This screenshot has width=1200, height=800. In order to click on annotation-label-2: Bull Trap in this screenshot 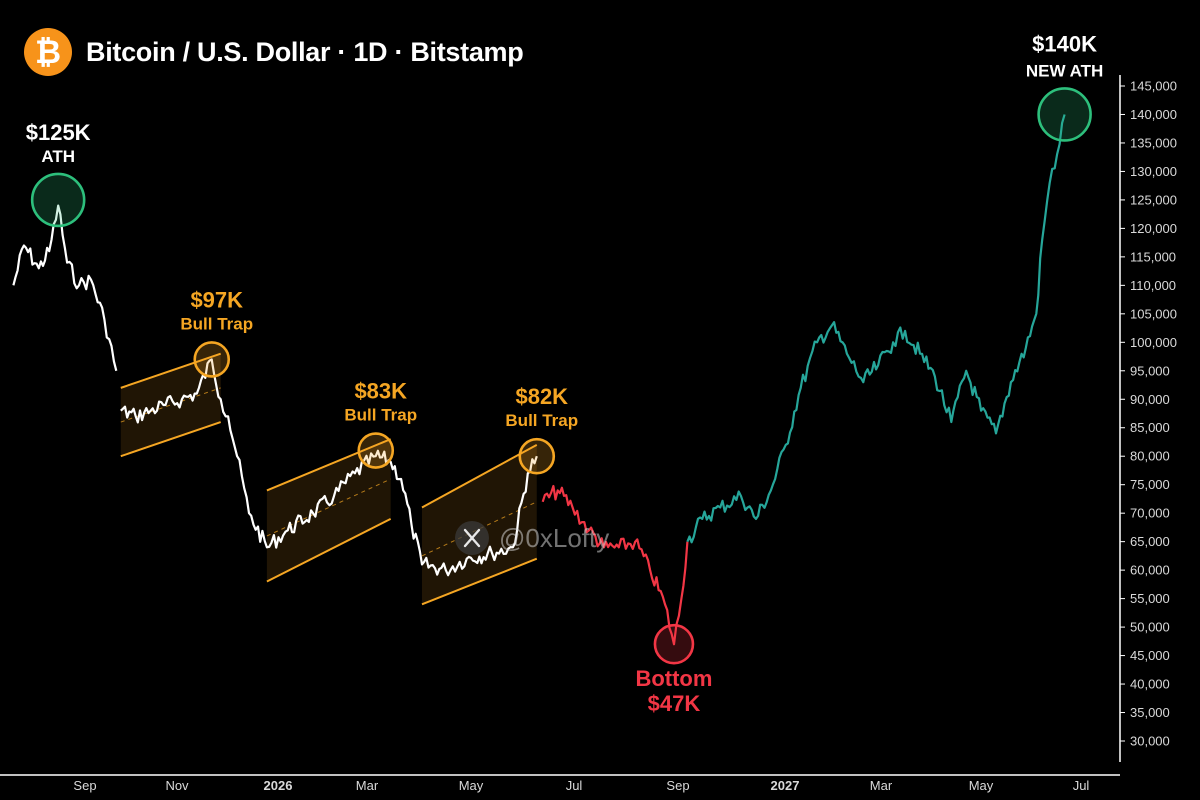, I will do `click(216, 323)`.